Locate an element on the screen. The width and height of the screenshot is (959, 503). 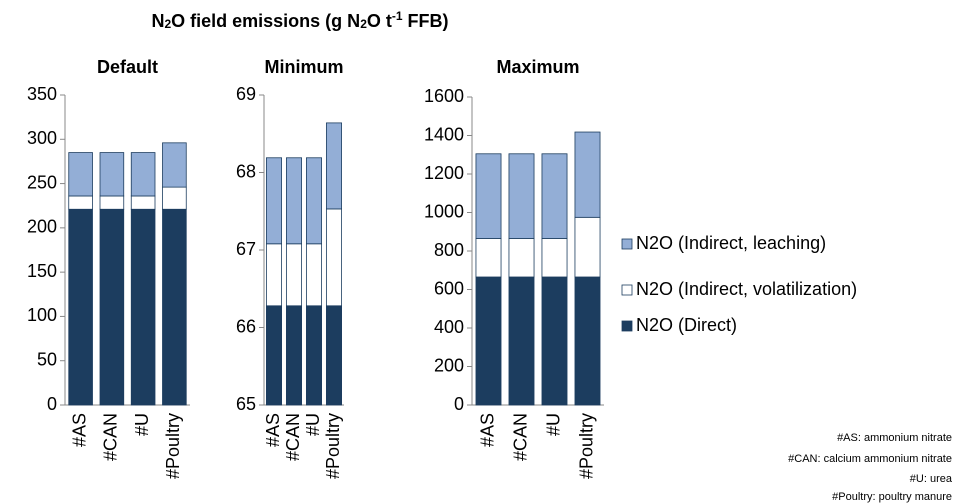
y-tick-label: 1000 is located at coordinates (444, 211).